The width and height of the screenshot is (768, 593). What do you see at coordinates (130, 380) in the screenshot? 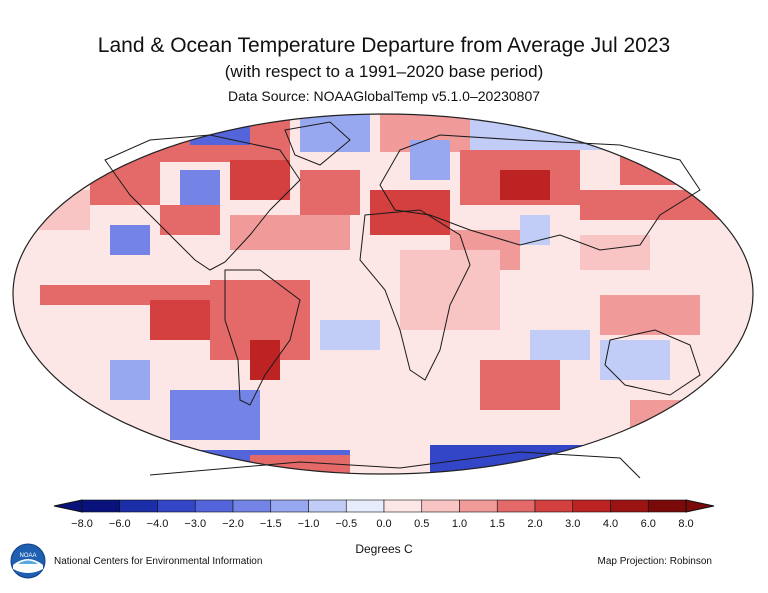
I see `south-pacific-cool-patch` at bounding box center [130, 380].